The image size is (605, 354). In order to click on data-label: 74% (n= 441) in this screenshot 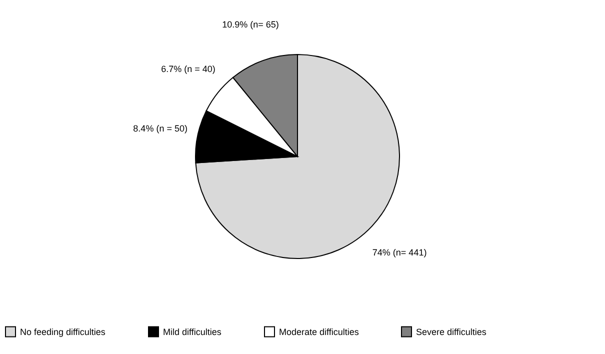, I will do `click(399, 252)`.